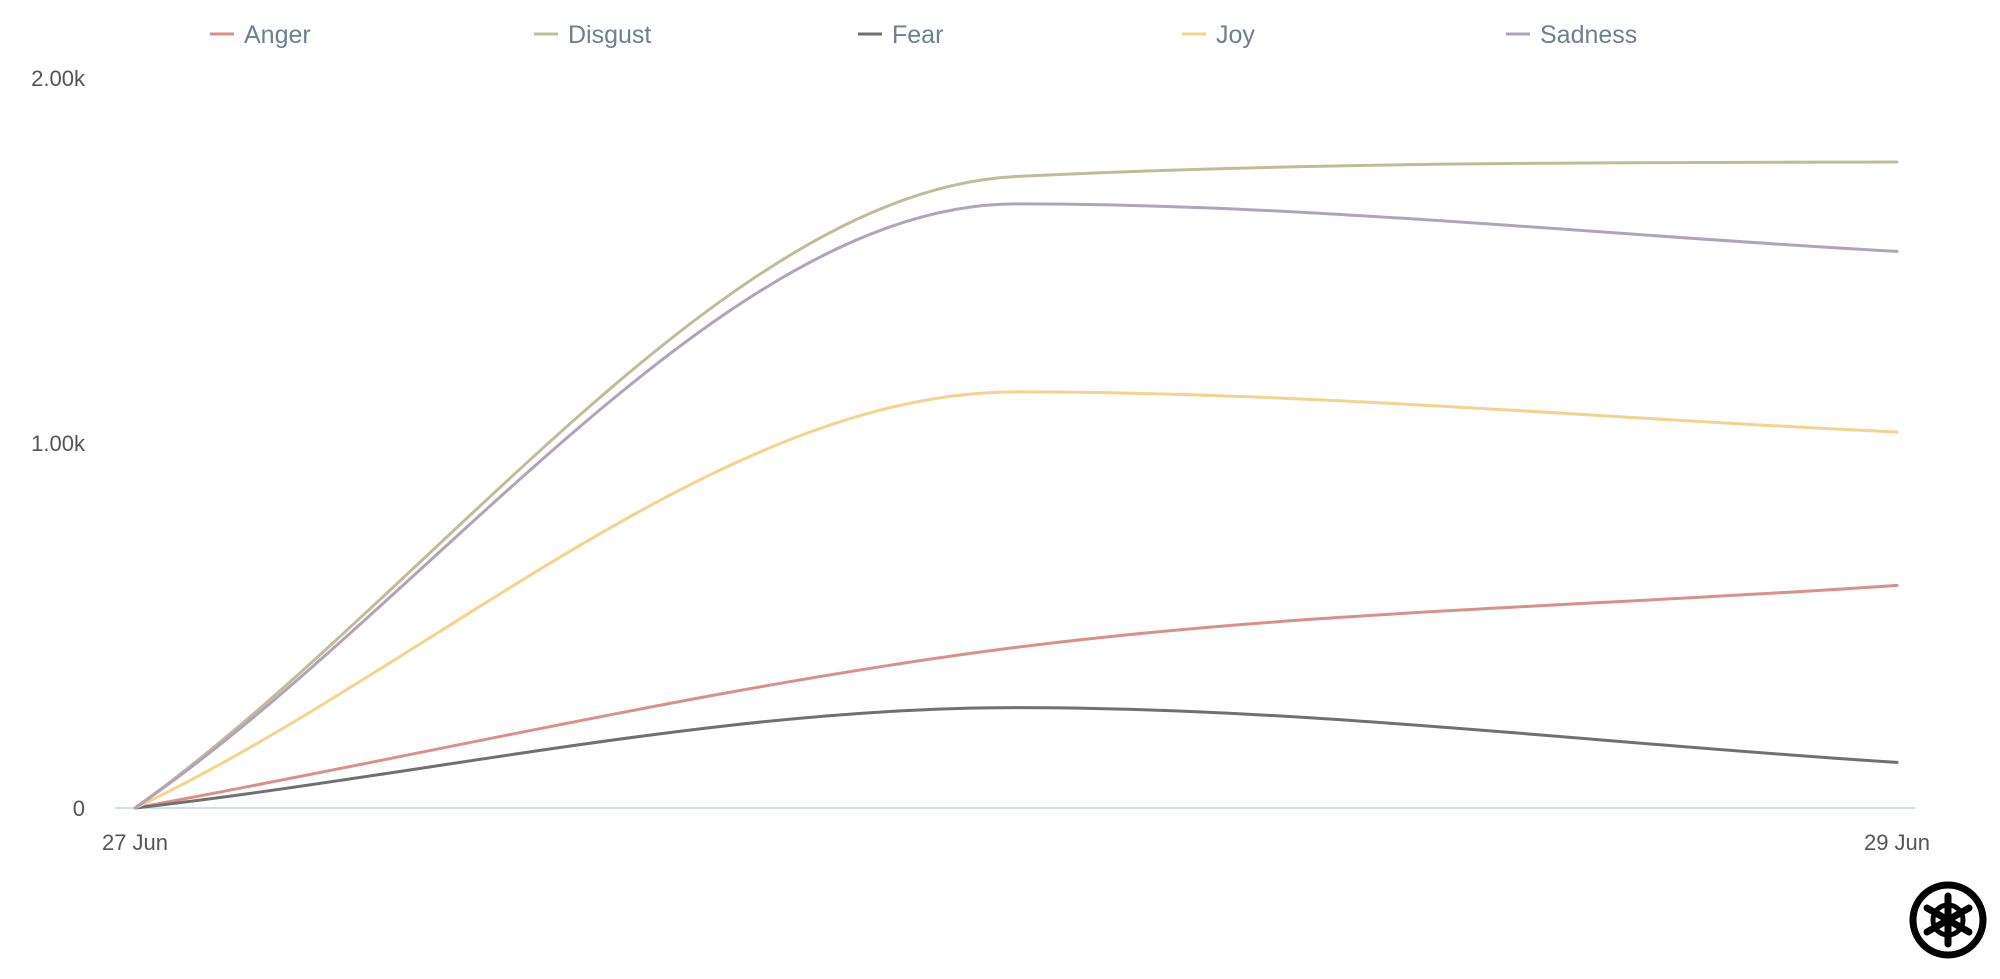 The image size is (2000, 979). I want to click on x-tick-label: 27 Jun, so click(135, 842).